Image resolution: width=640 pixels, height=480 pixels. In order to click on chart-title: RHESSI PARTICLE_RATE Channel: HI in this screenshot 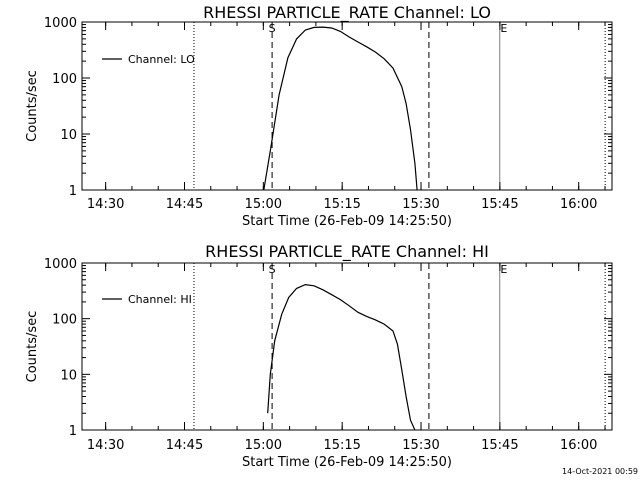, I will do `click(347, 252)`.